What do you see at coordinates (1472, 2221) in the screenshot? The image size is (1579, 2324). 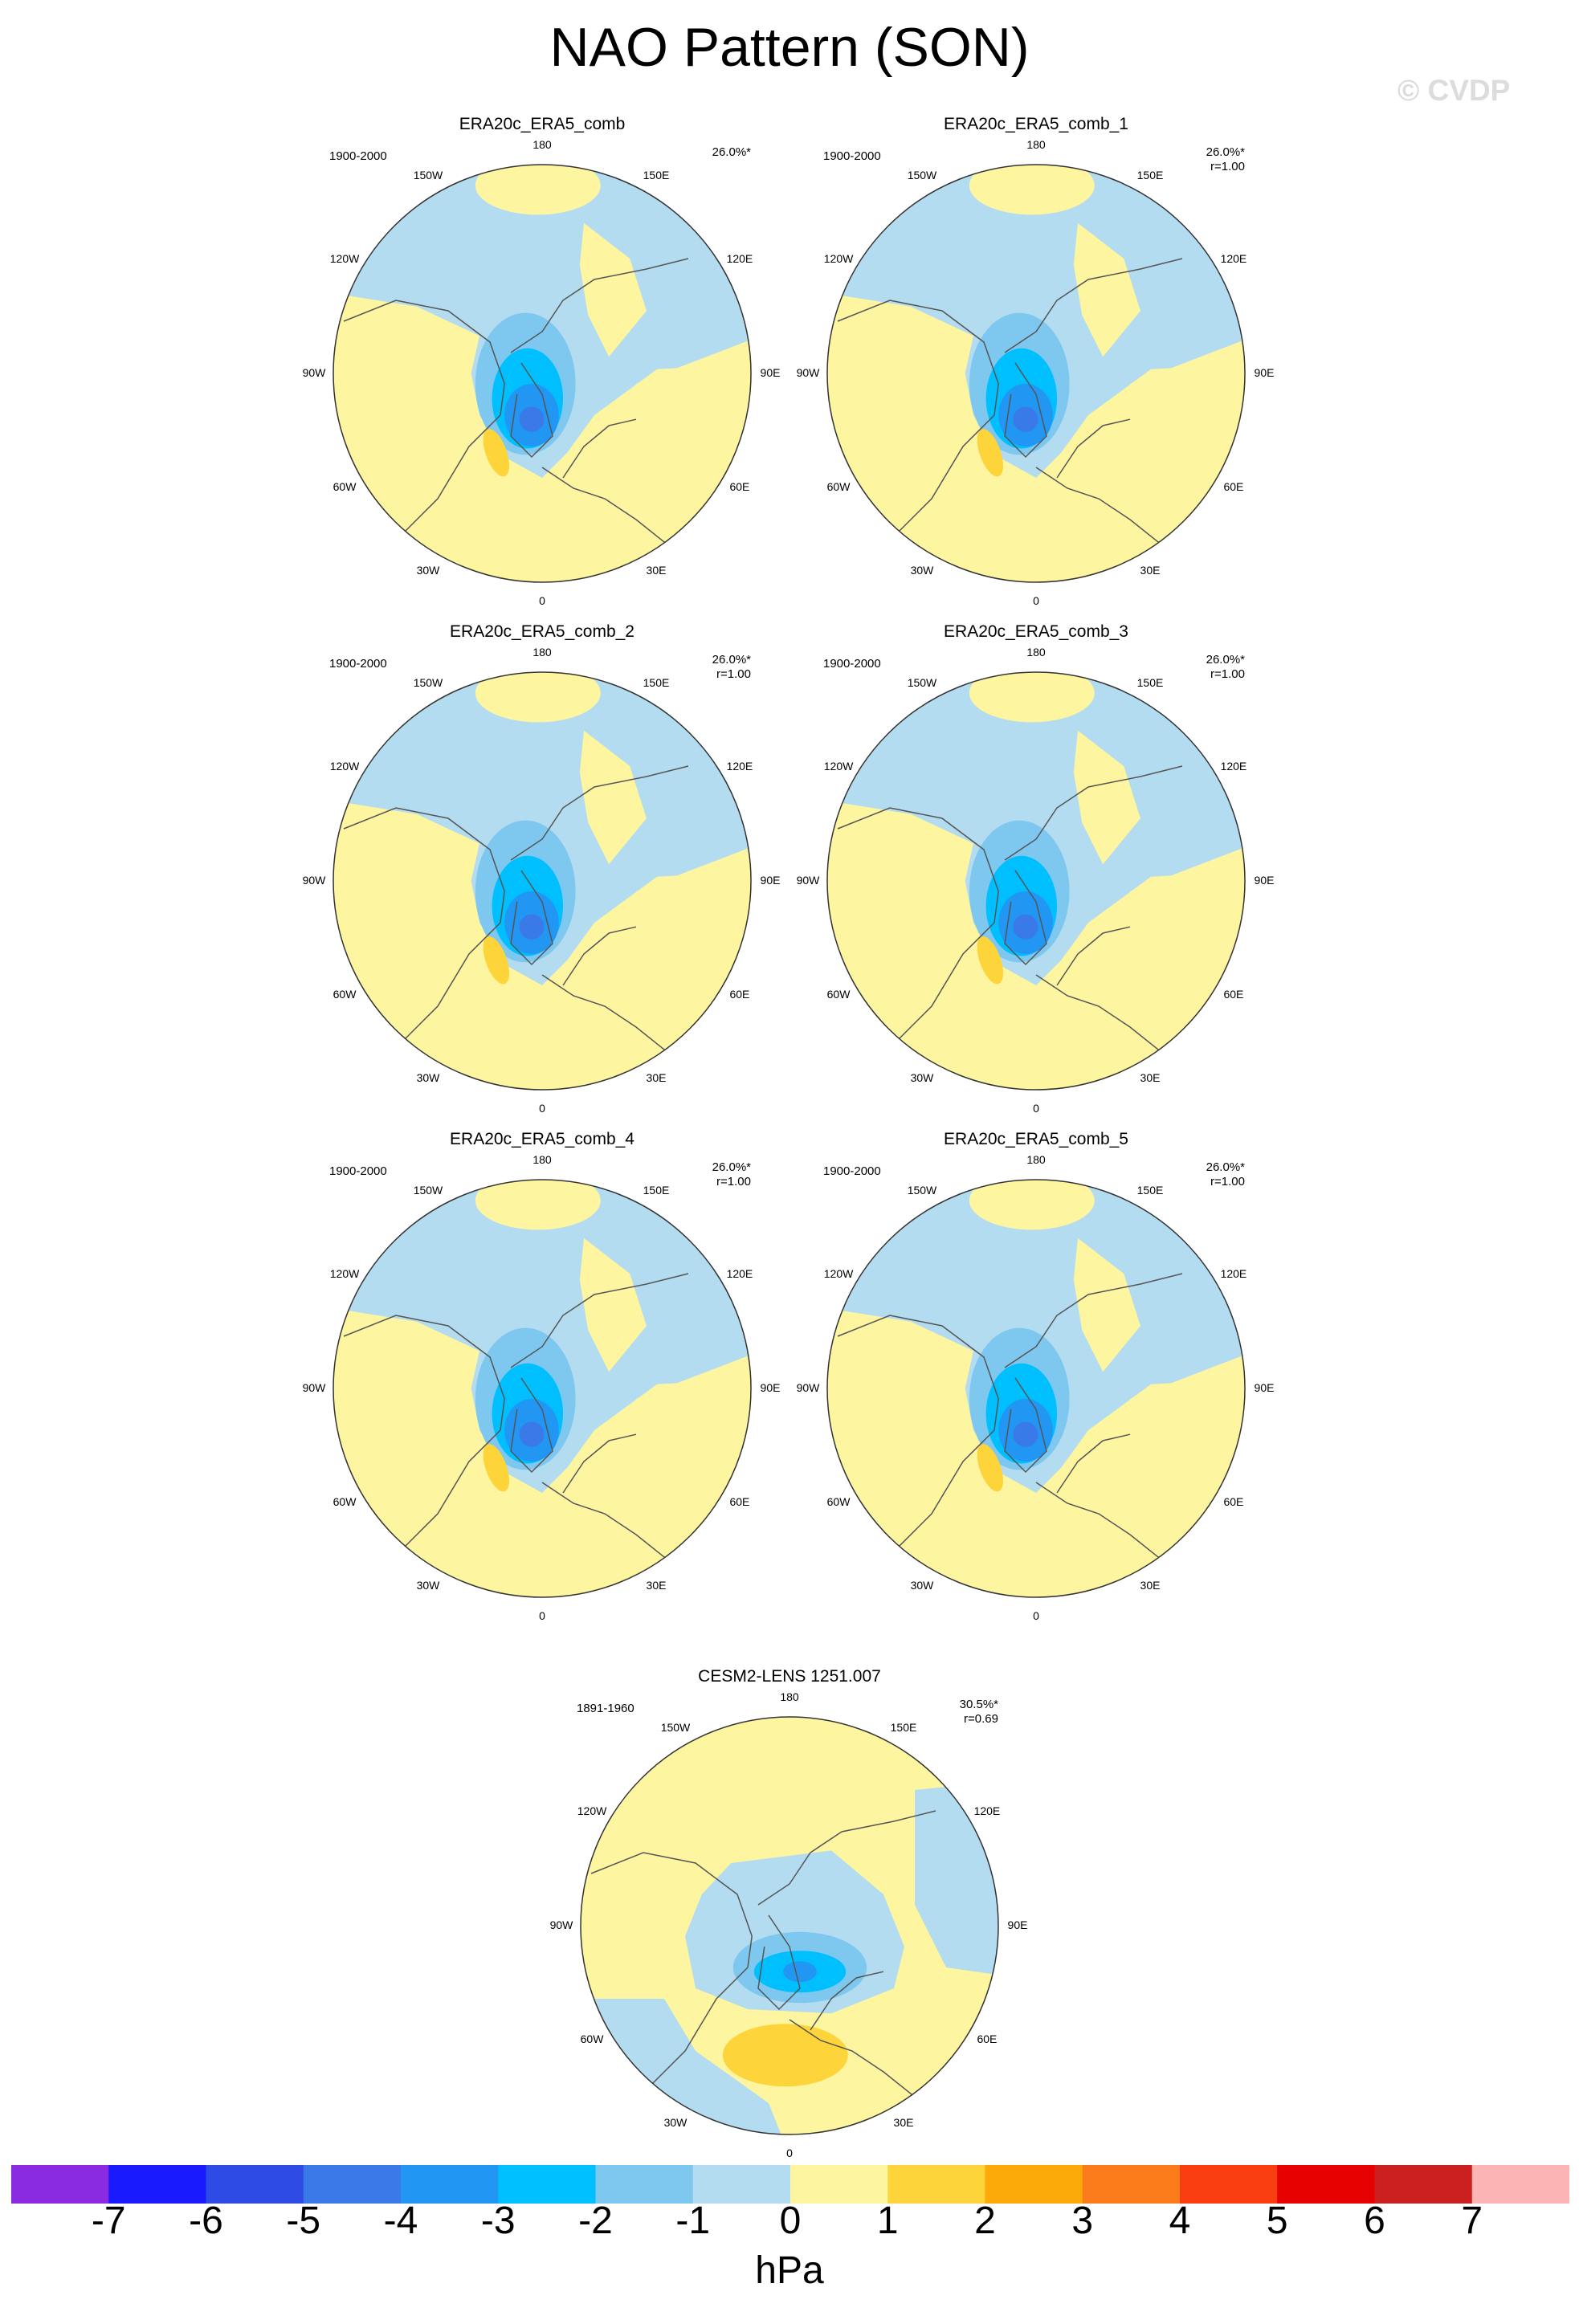 I see `colorbar-tick-label: 7` at bounding box center [1472, 2221].